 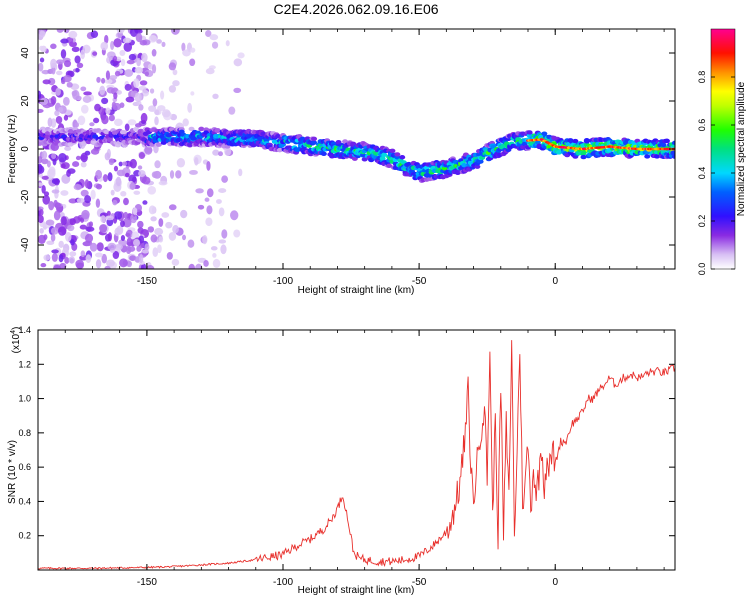 What do you see at coordinates (12, 472) in the screenshot?
I see `snr-y-axis-label: SNR (10 * v/v)` at bounding box center [12, 472].